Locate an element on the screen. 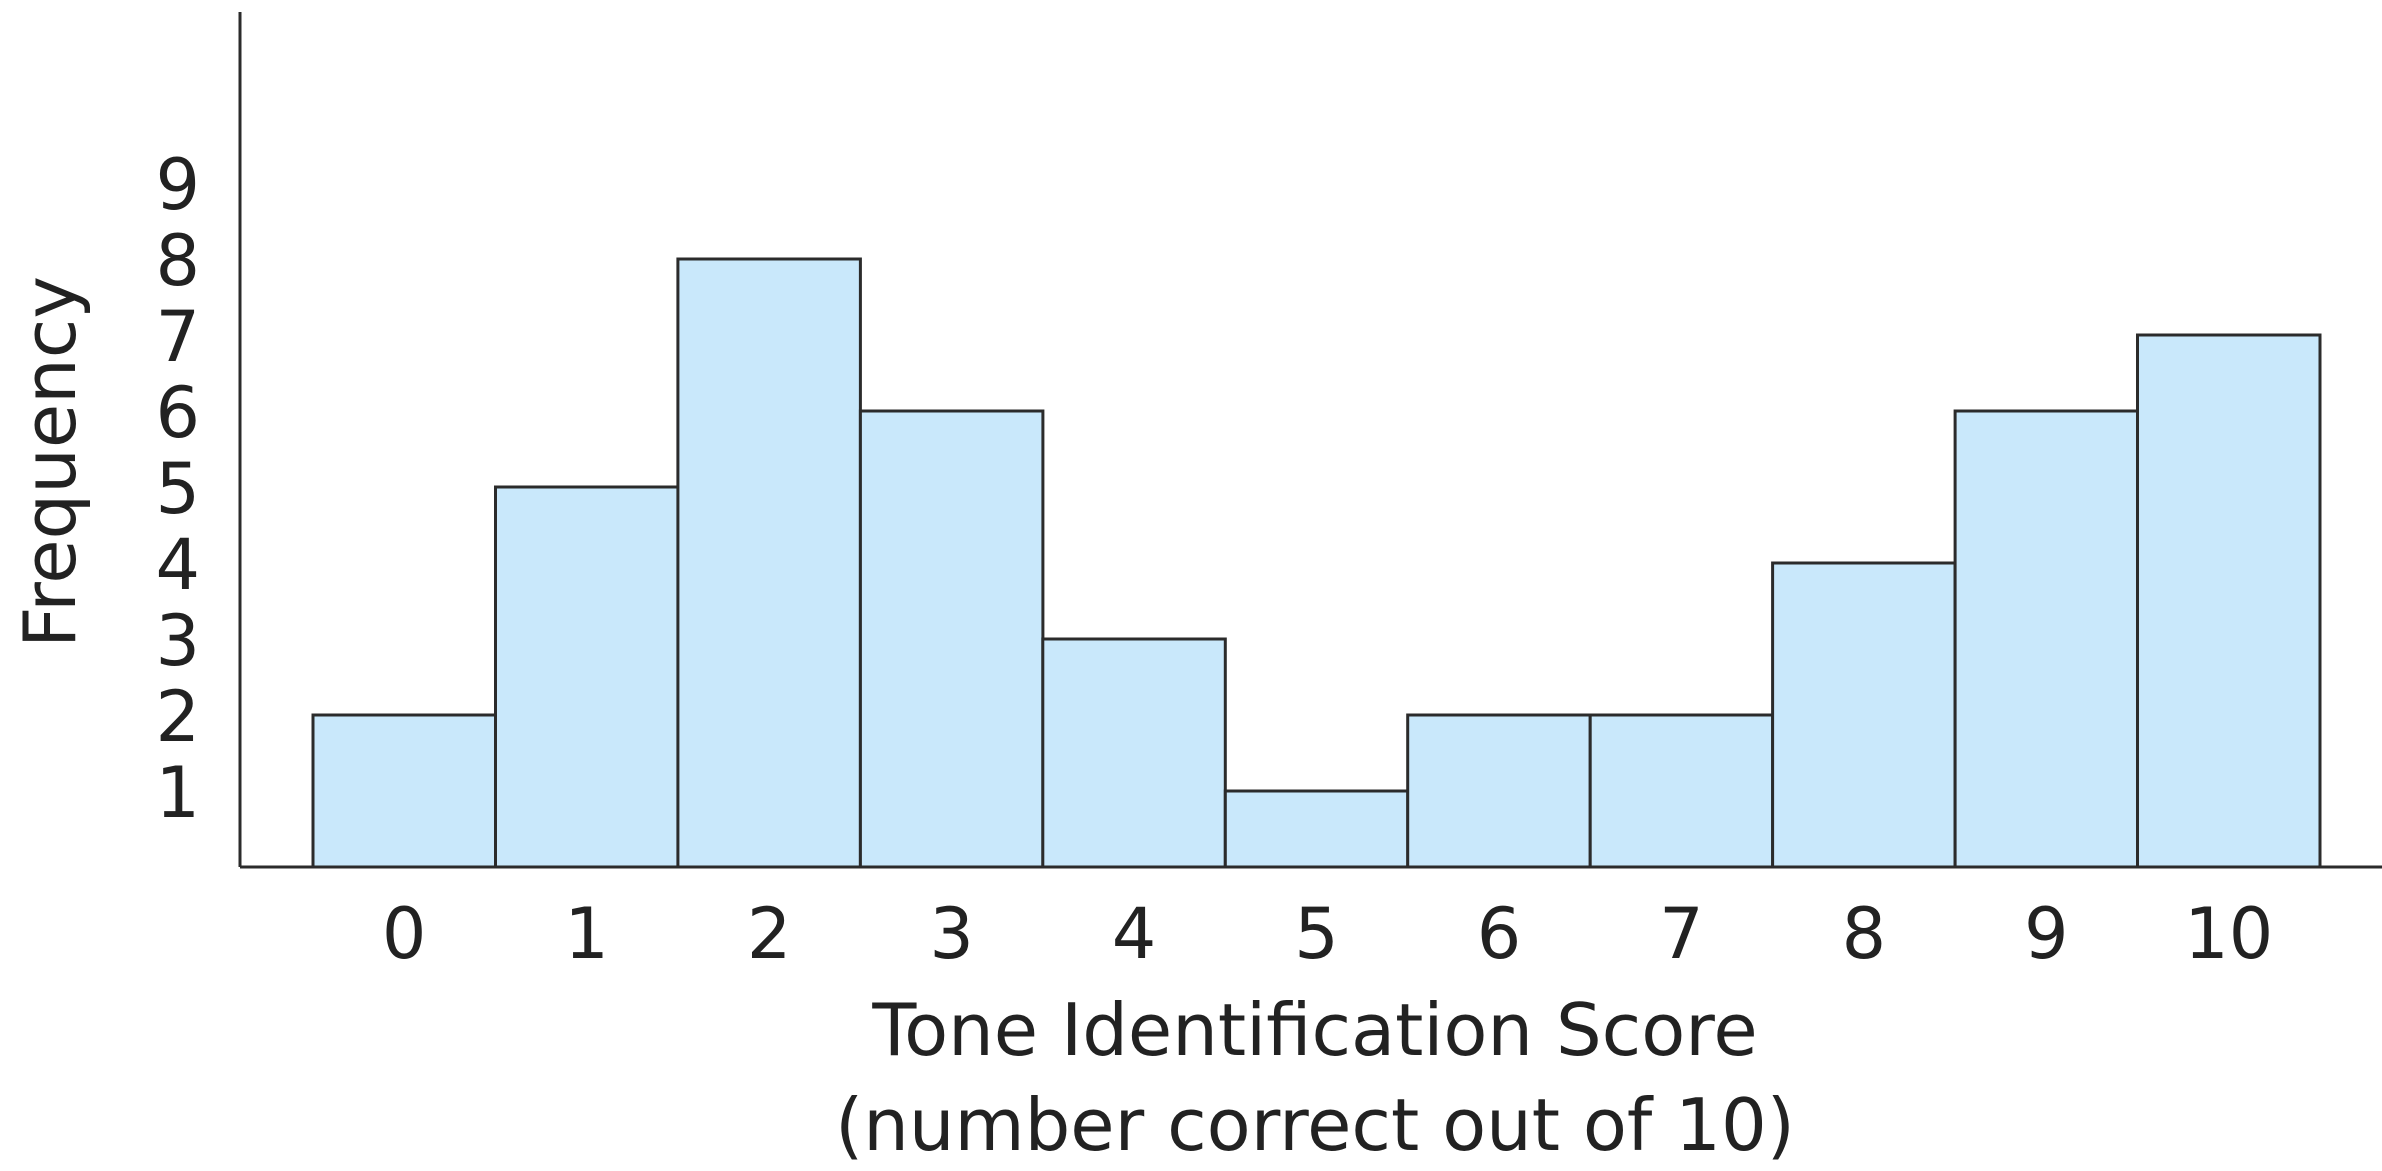  y-tick-label-6: 6 is located at coordinates (177, 413).